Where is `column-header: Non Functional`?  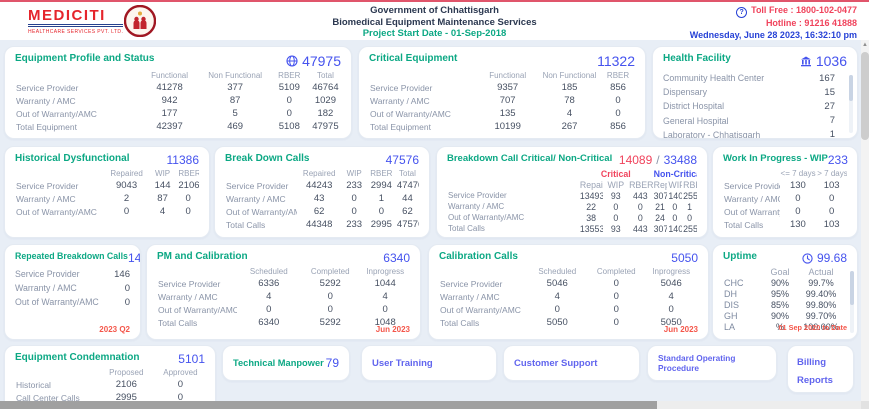
column-header: Non Functional is located at coordinates (235, 75).